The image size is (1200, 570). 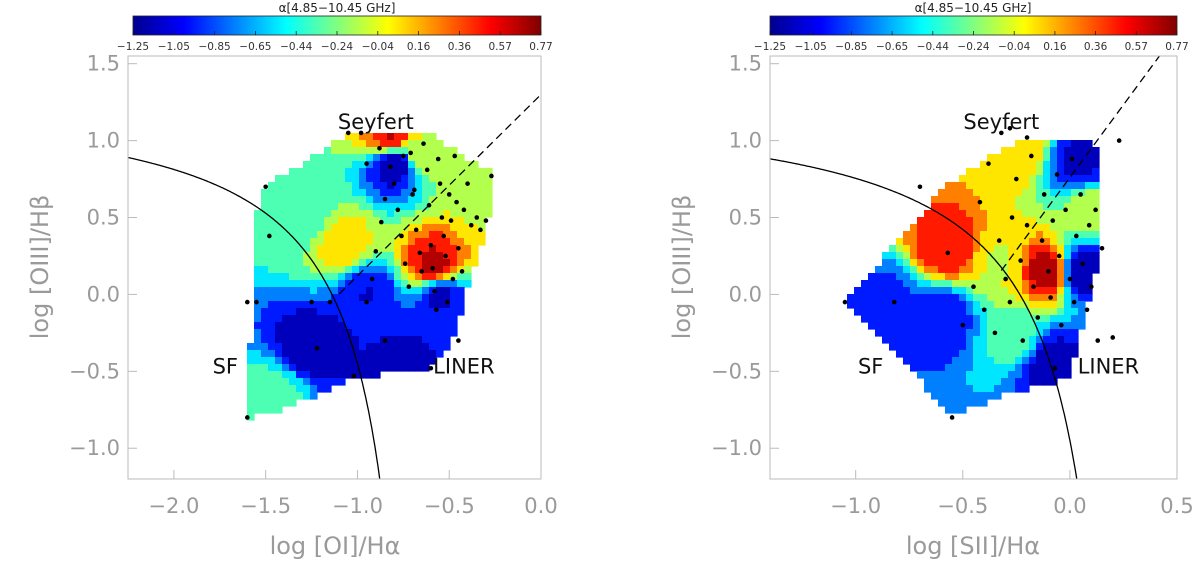 What do you see at coordinates (892, 47) in the screenshot?
I see `colorbar-tick-label: −0.65` at bounding box center [892, 47].